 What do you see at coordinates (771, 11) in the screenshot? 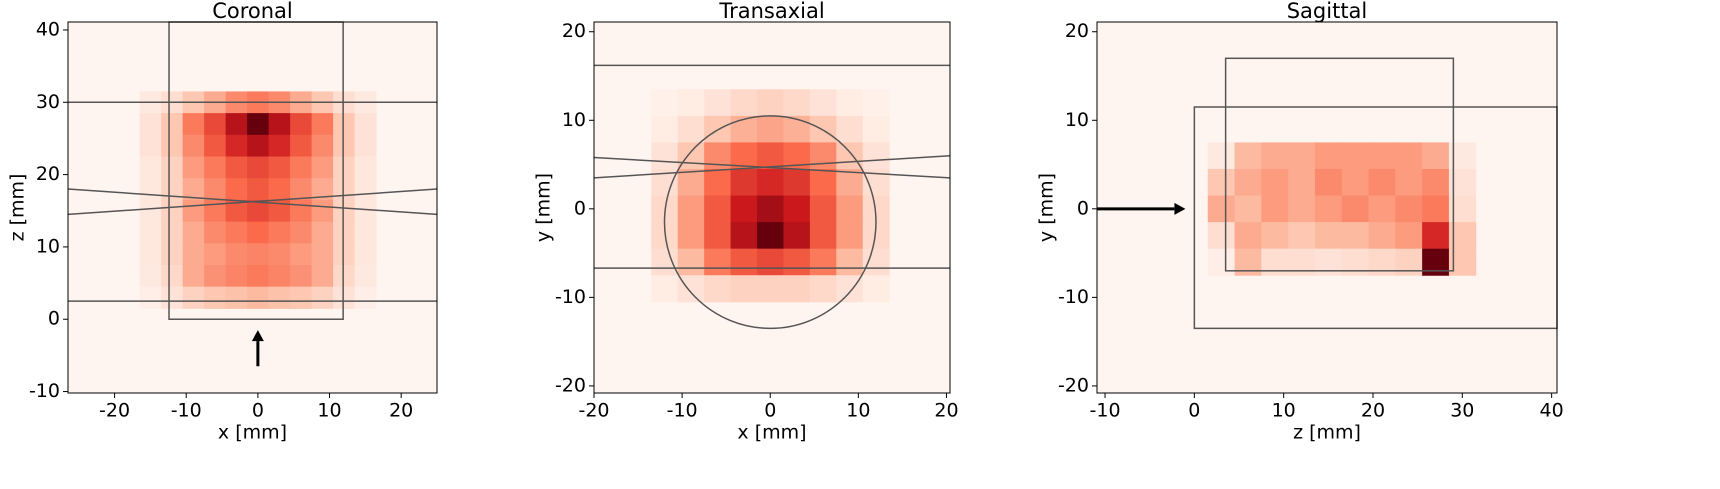
I see `chart-title: Transaxial` at bounding box center [771, 11].